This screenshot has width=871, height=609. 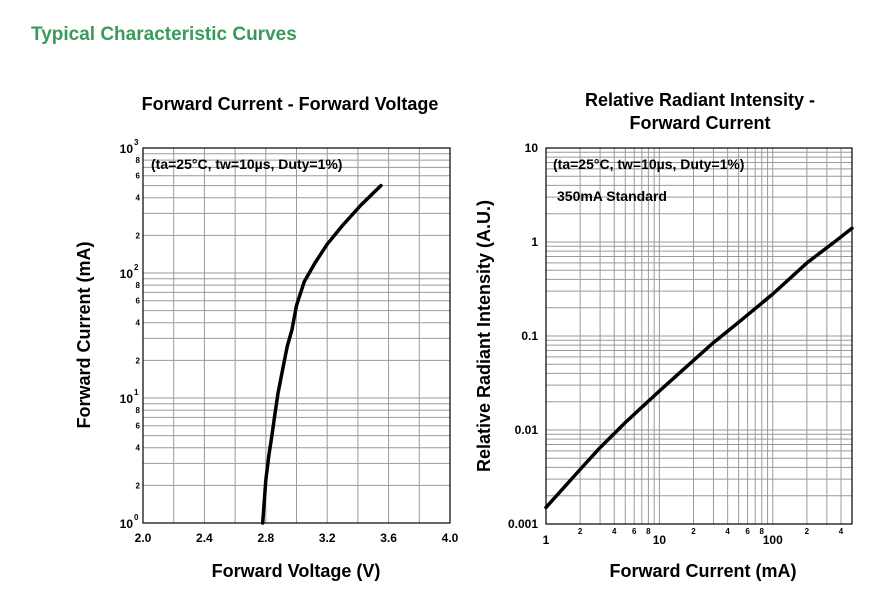 What do you see at coordinates (321, 354) in the screenshot?
I see `forward-current-curve` at bounding box center [321, 354].